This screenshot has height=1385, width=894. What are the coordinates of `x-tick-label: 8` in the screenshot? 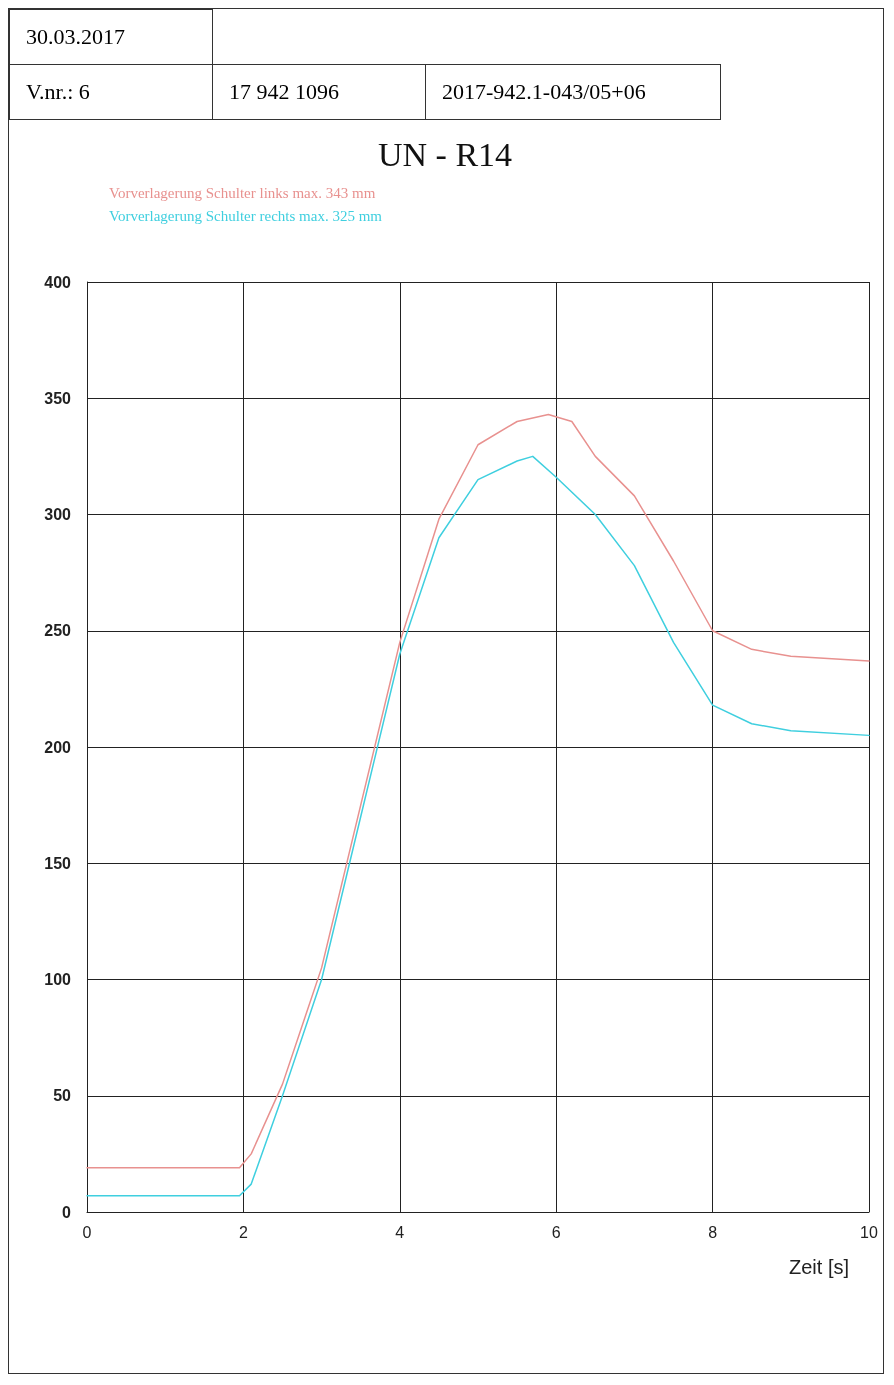 It's located at (713, 1232).